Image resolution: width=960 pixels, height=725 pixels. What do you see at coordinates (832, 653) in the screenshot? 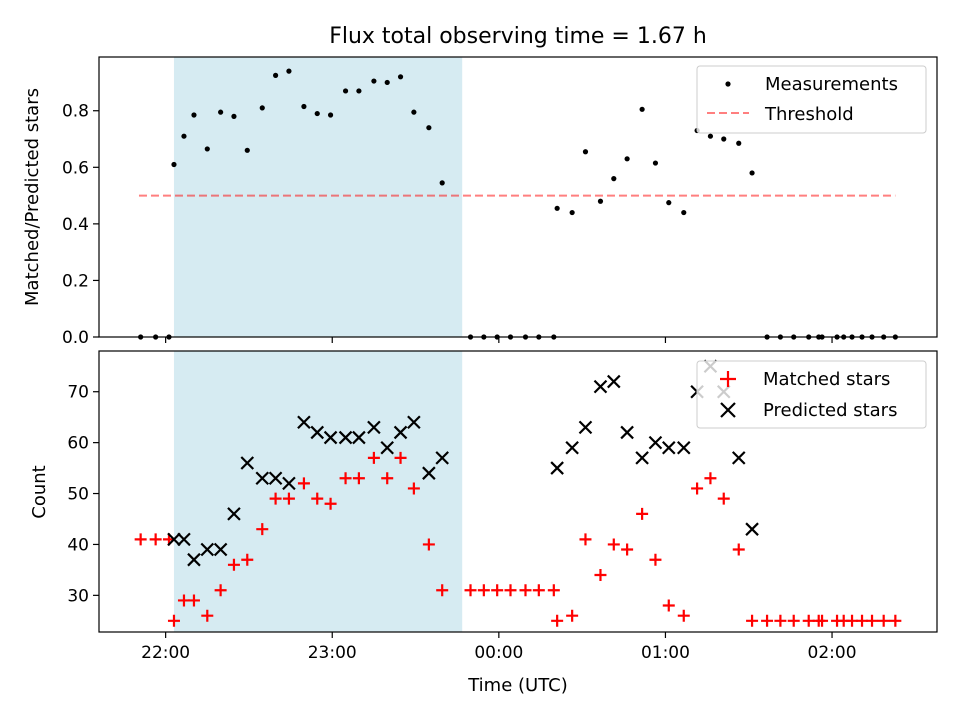
I see `x-tick-label: 02:00` at bounding box center [832, 653].